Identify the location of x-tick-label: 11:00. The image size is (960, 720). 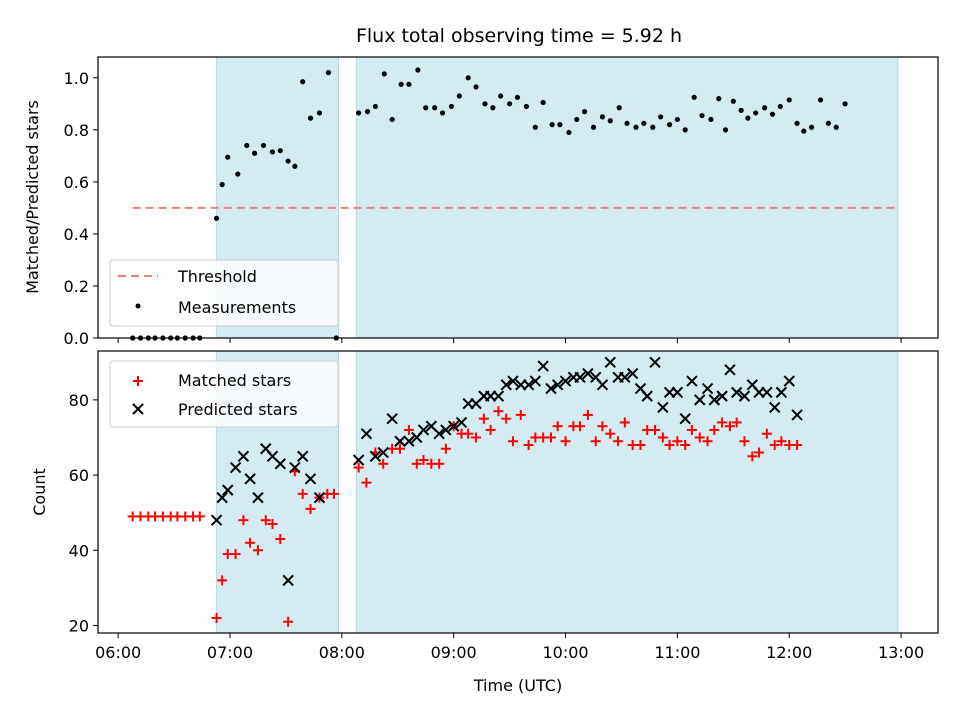
(677, 652).